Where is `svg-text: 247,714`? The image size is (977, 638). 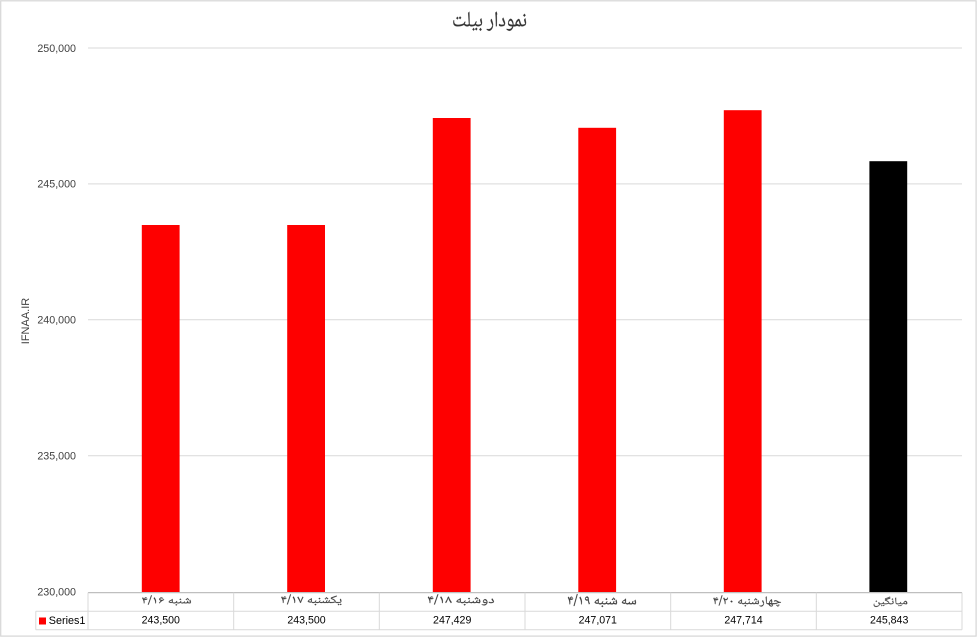
svg-text: 247,714 is located at coordinates (743, 620).